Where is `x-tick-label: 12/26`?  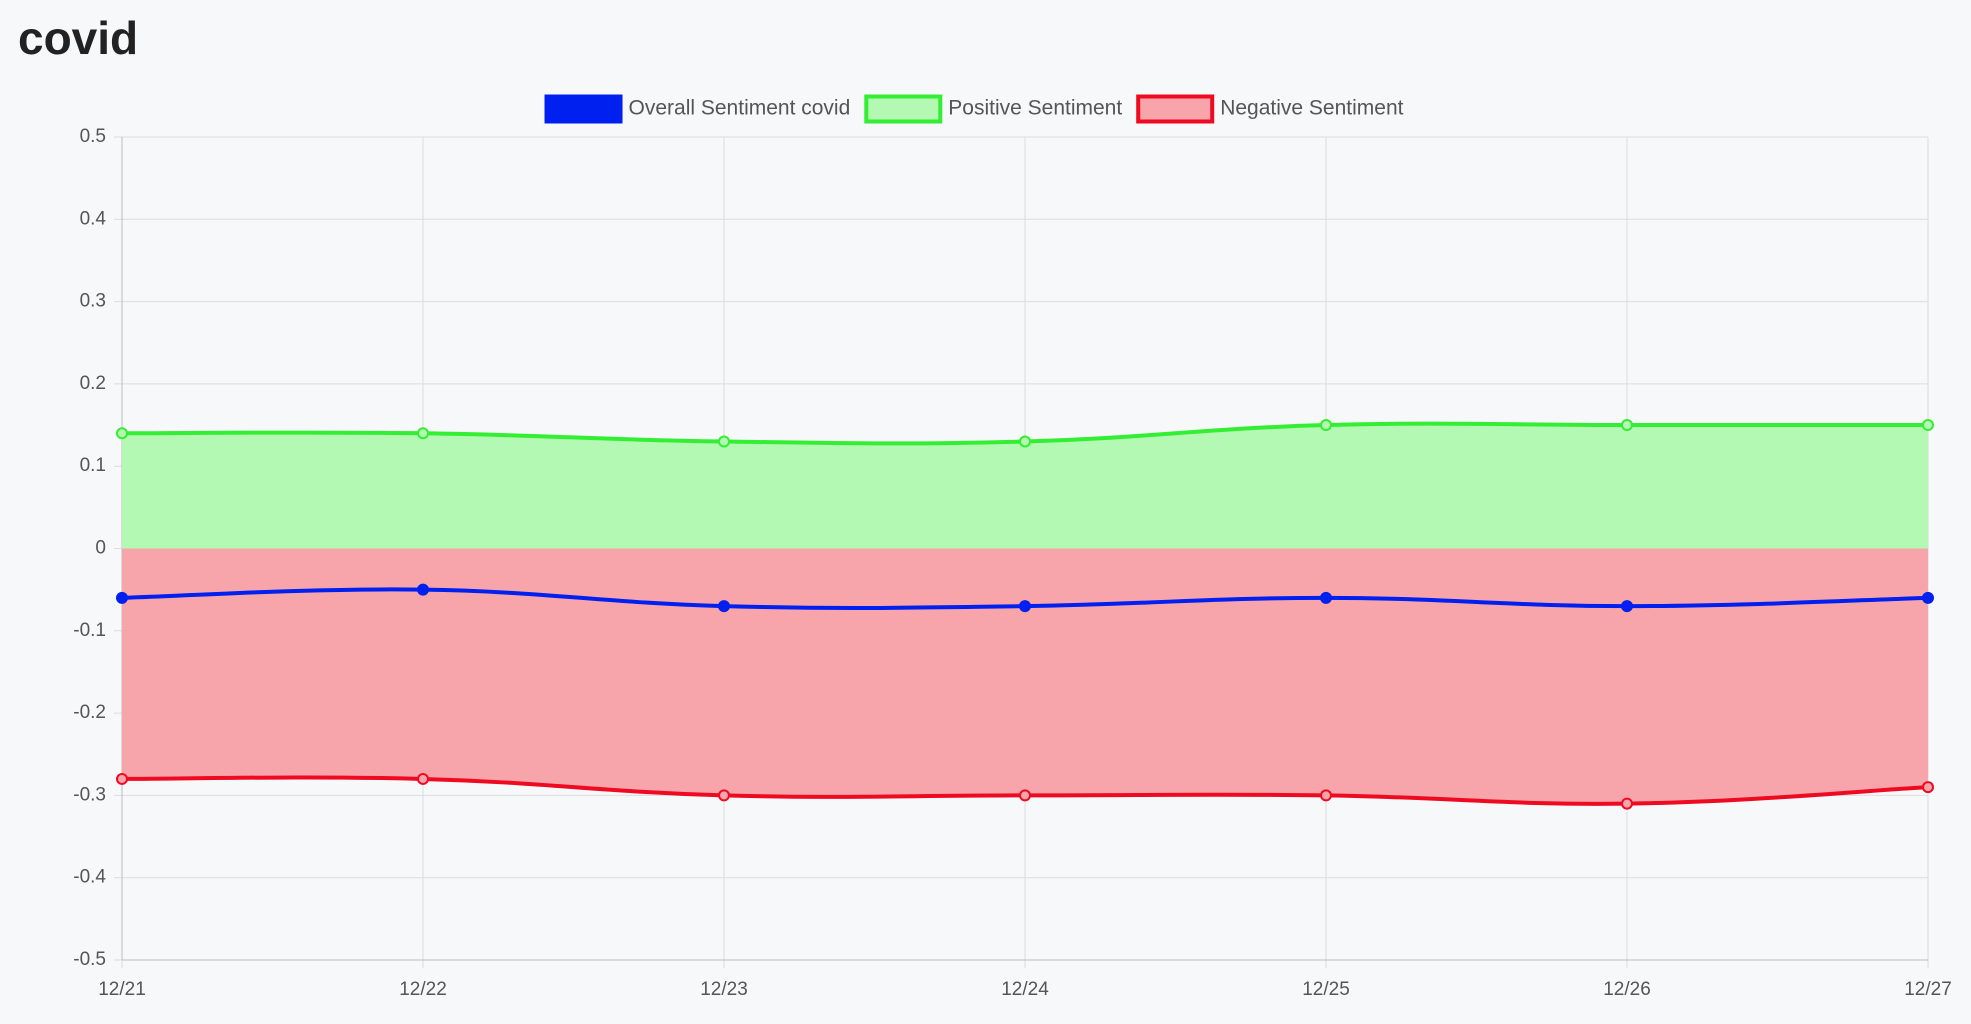
x-tick-label: 12/26 is located at coordinates (1627, 989).